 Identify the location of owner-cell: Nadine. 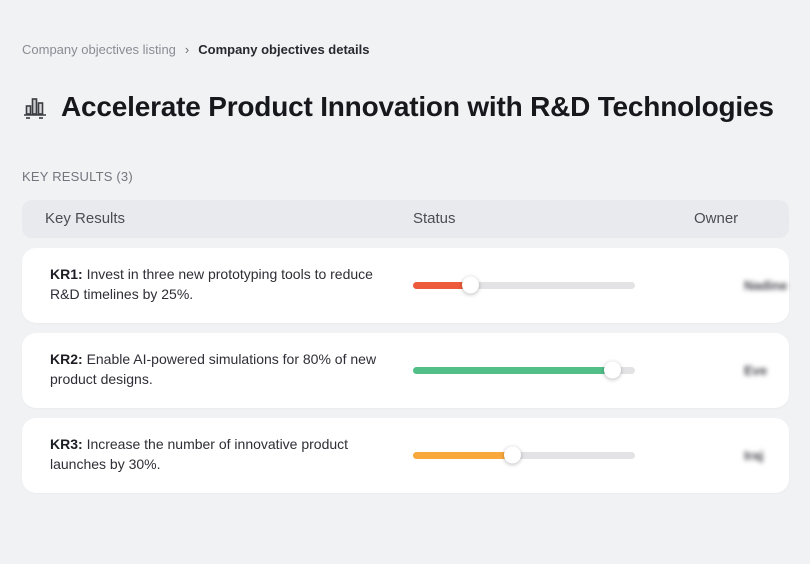
(728, 285).